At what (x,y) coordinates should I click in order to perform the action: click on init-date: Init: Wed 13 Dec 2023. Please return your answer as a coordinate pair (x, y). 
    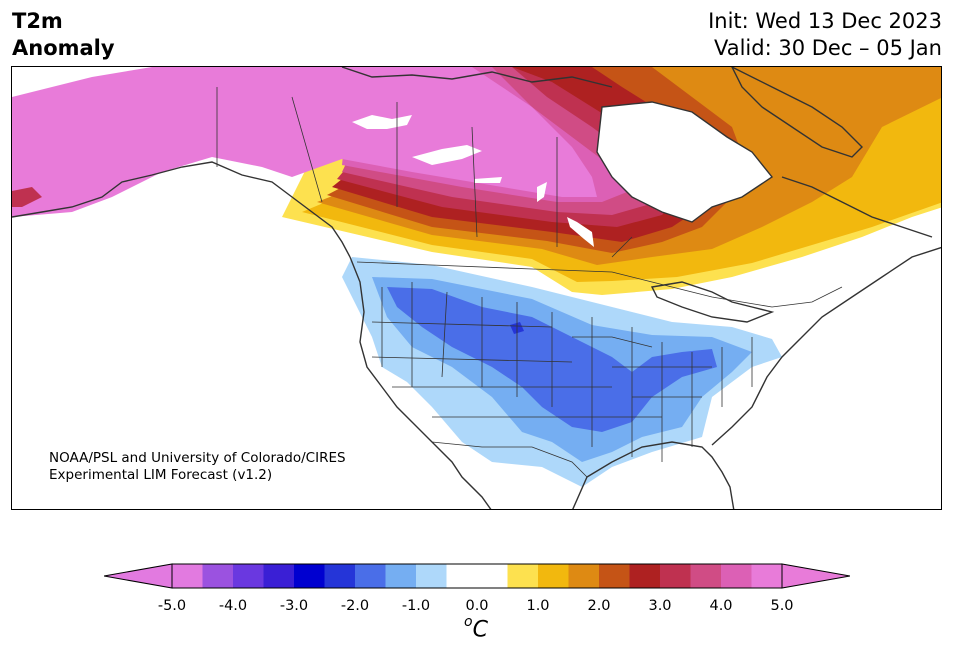
    Looking at the image, I should click on (825, 21).